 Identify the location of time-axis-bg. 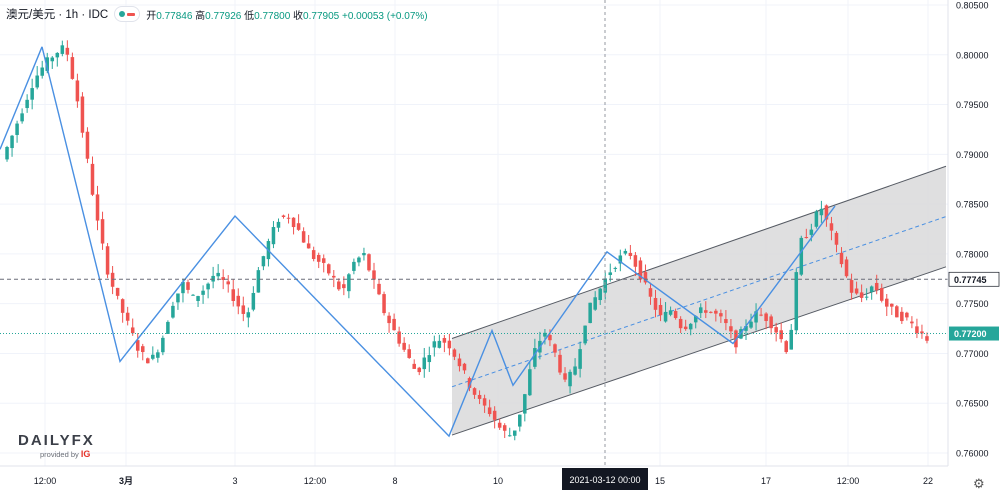
(500, 479).